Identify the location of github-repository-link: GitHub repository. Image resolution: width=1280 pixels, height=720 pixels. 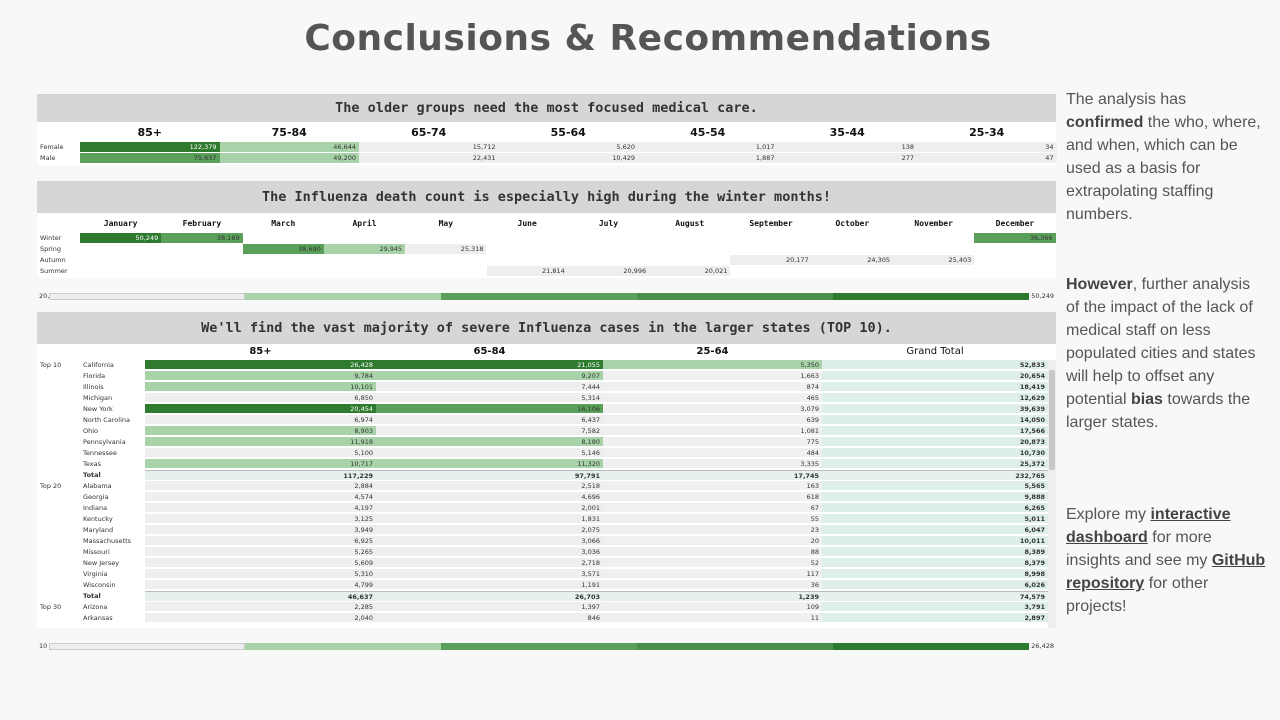
(1166, 572).